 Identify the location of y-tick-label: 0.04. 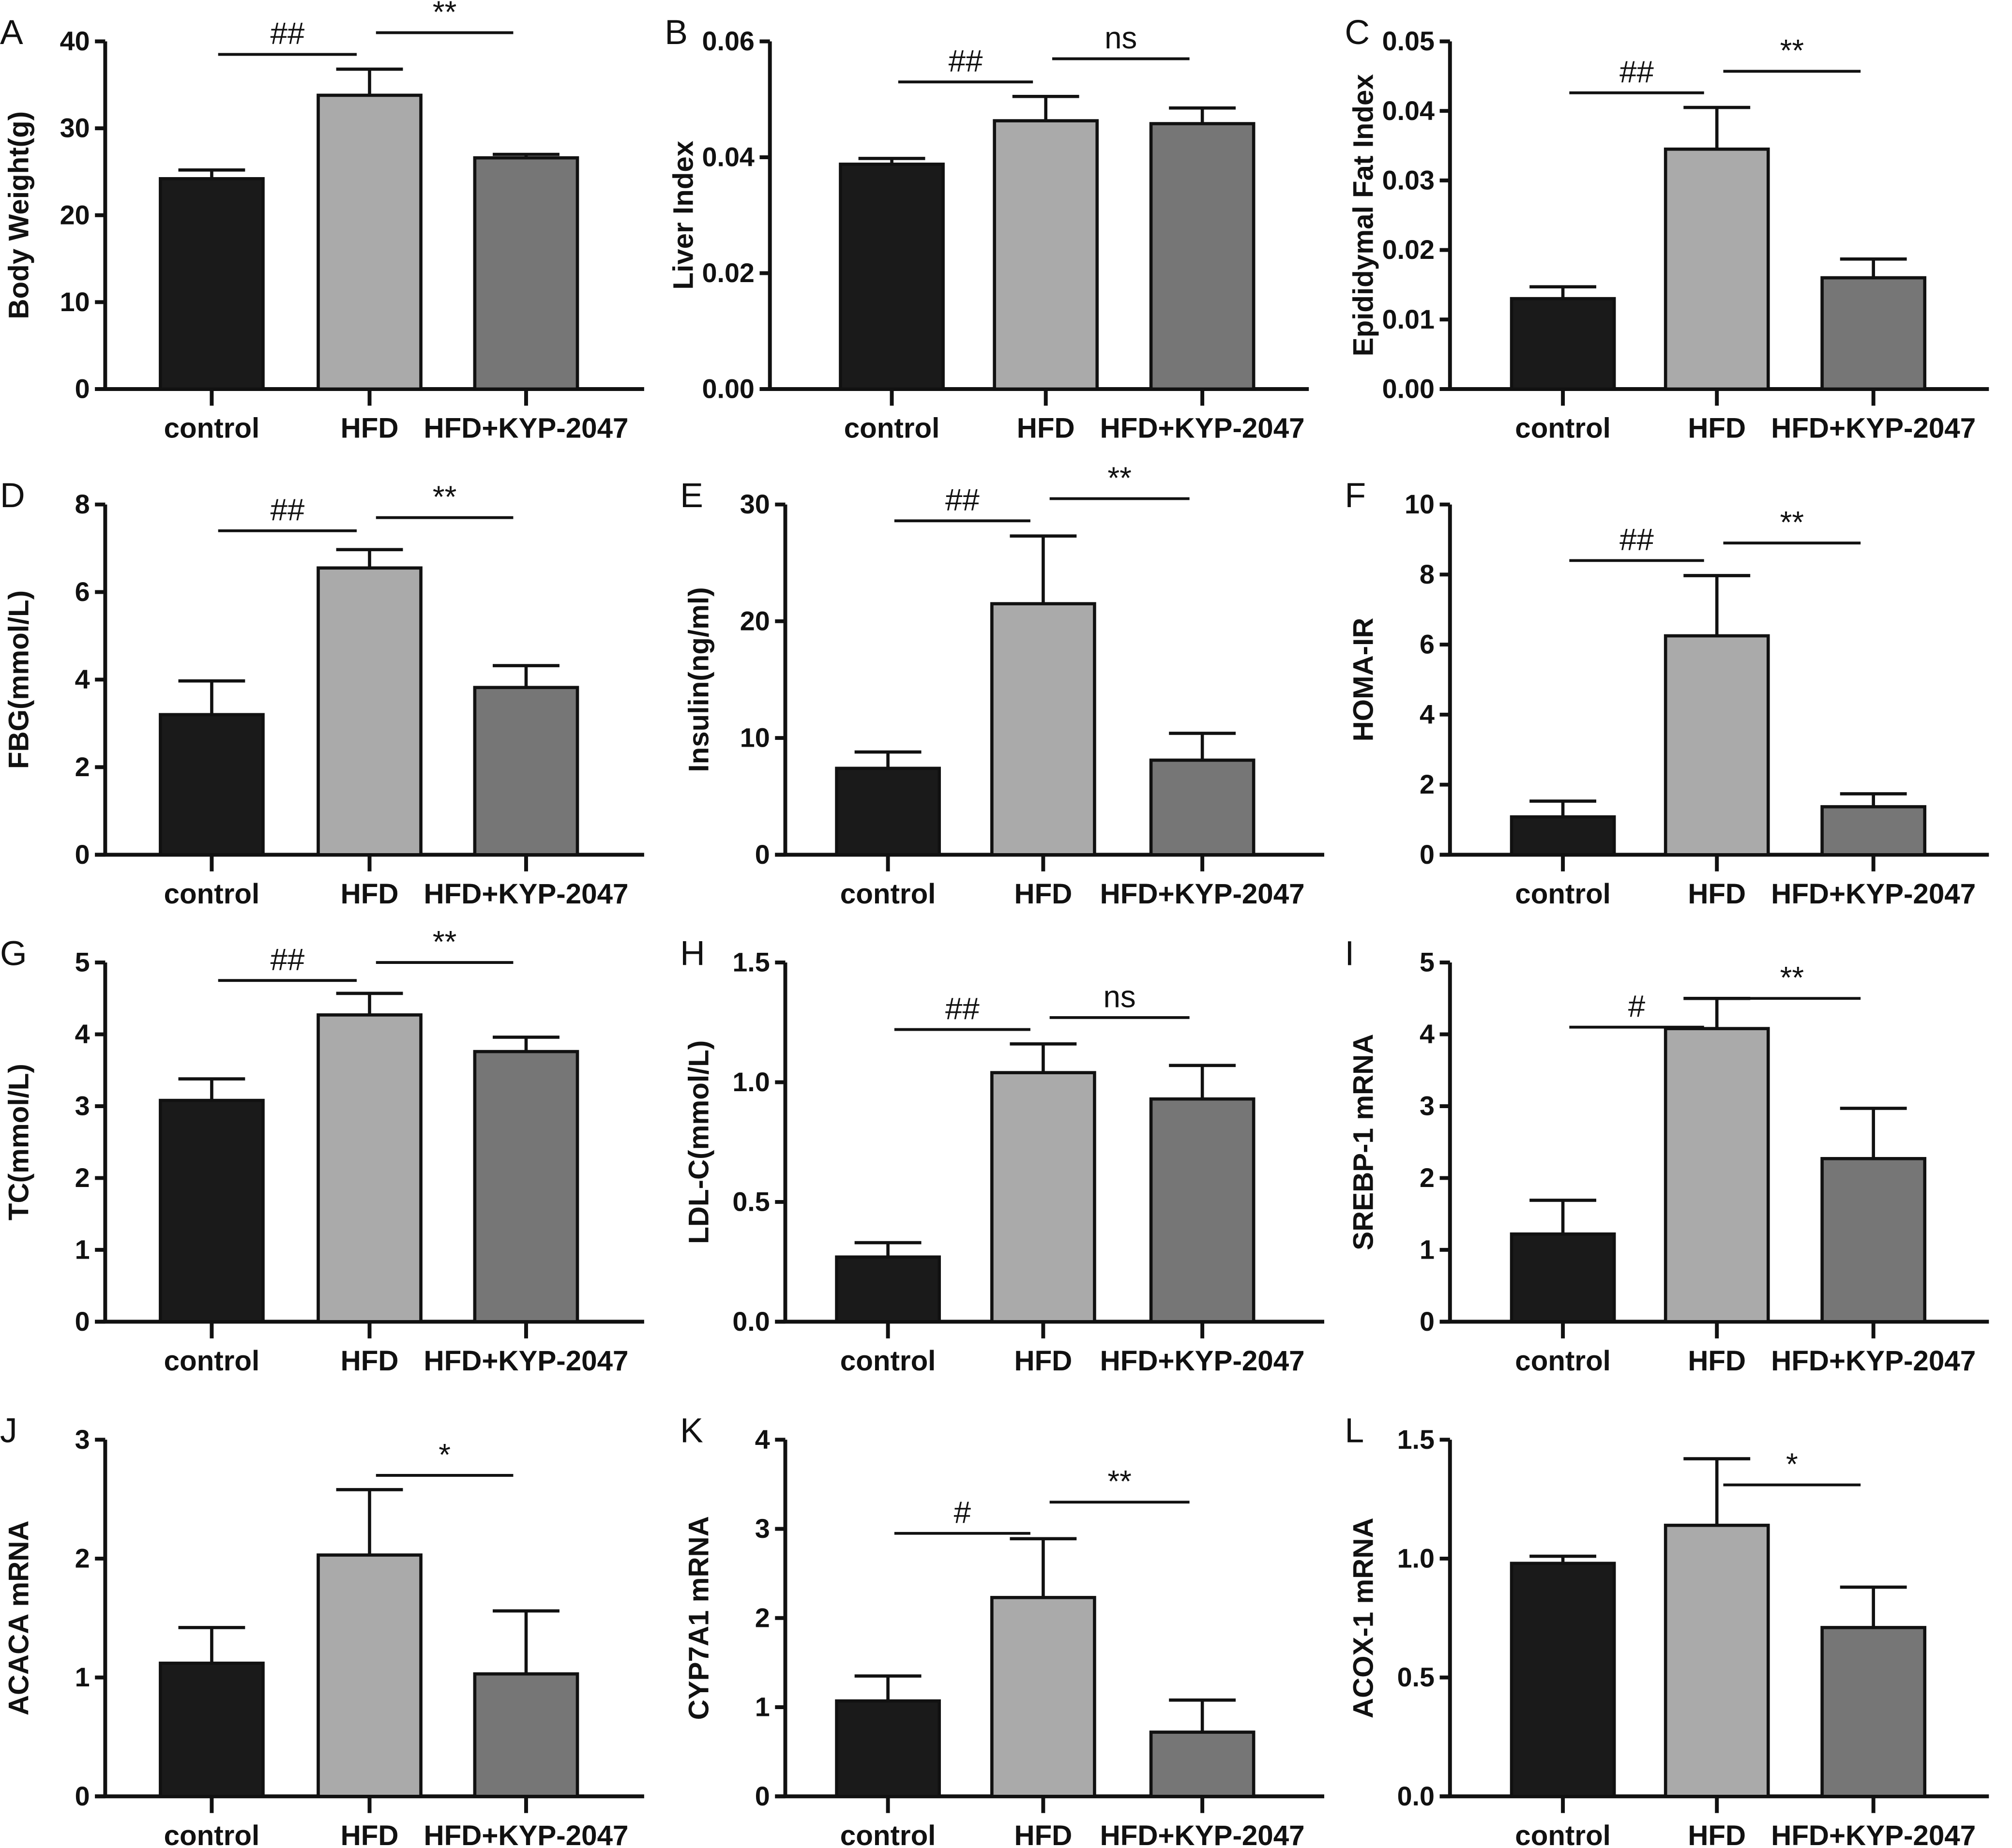
(729, 157).